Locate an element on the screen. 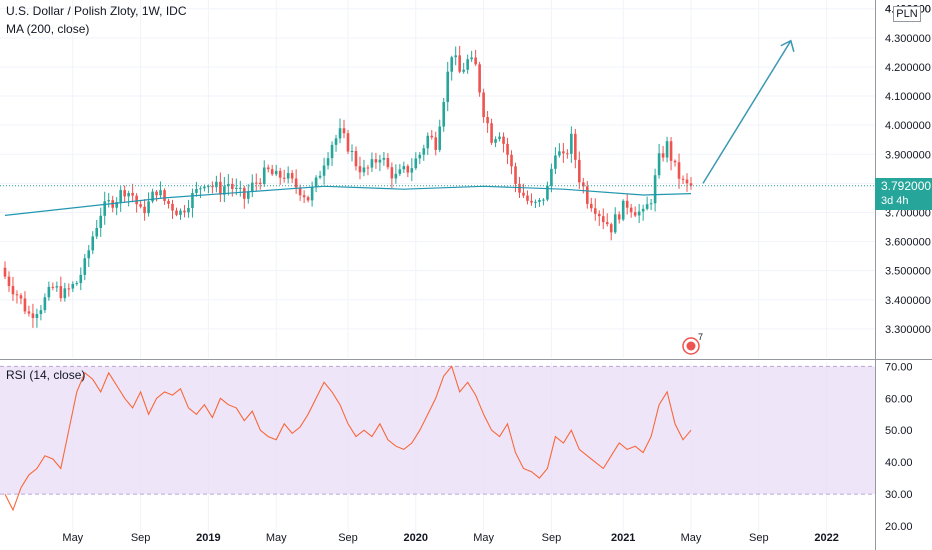 The image size is (932, 550). time-tick-label: 2019 is located at coordinates (208, 538).